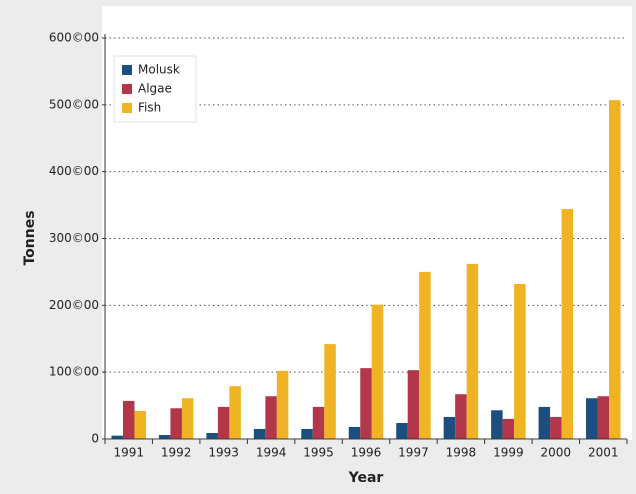 The height and width of the screenshot is (494, 636). What do you see at coordinates (149, 108) in the screenshot?
I see `legend-label: Fish` at bounding box center [149, 108].